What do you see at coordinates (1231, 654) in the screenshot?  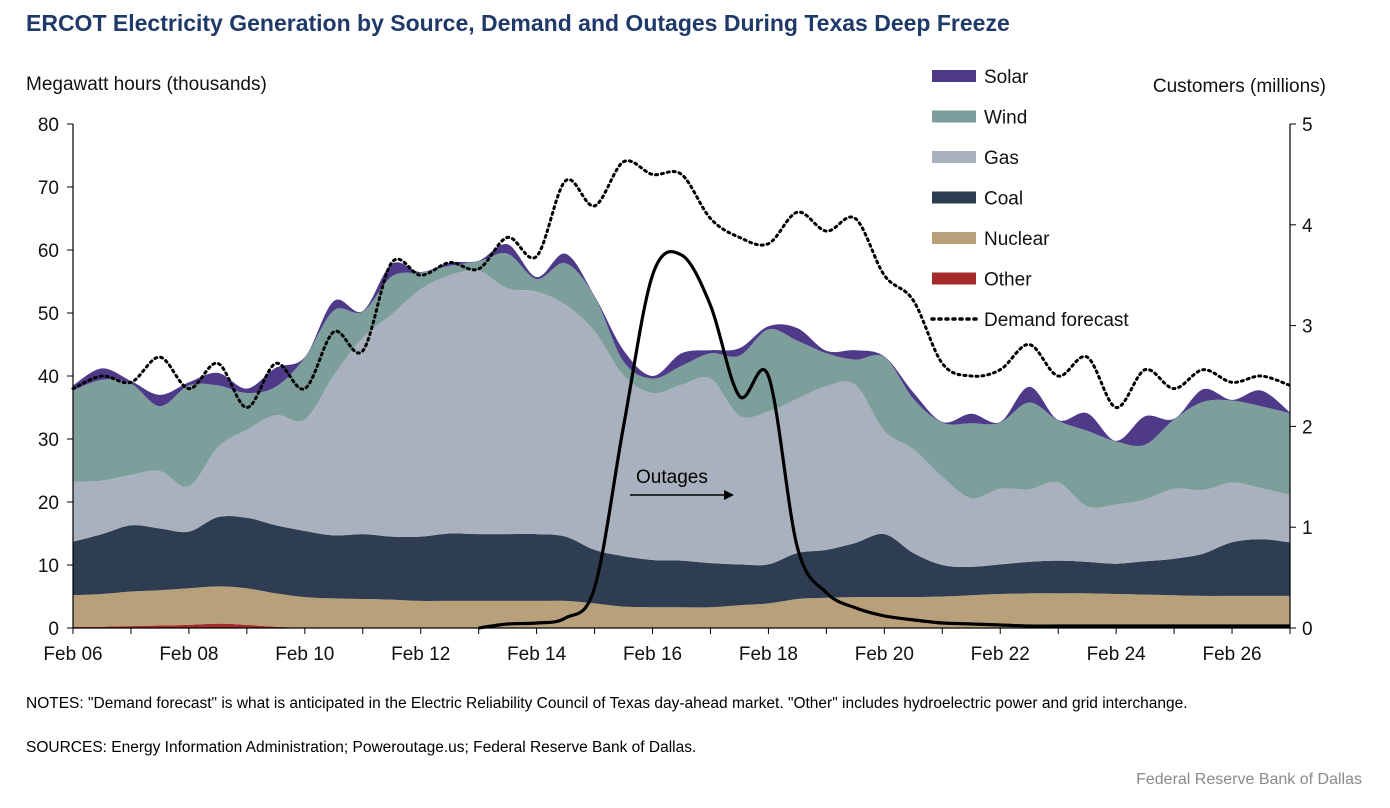 I see `x-tick-label: Feb 26` at bounding box center [1231, 654].